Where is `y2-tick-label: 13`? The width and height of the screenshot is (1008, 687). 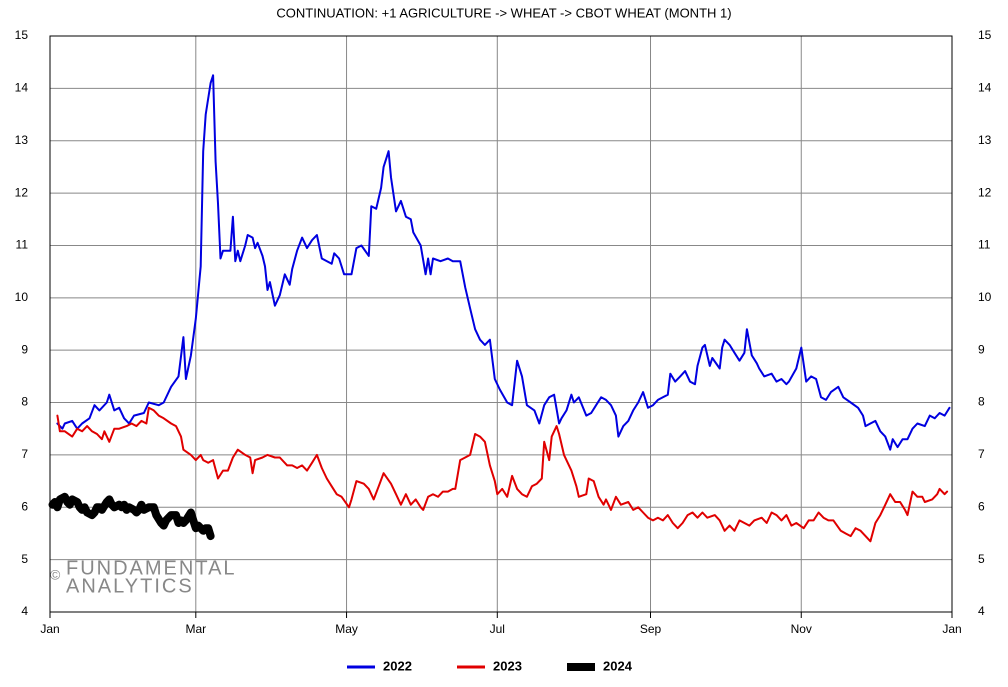 y2-tick-label: 13 is located at coordinates (985, 140).